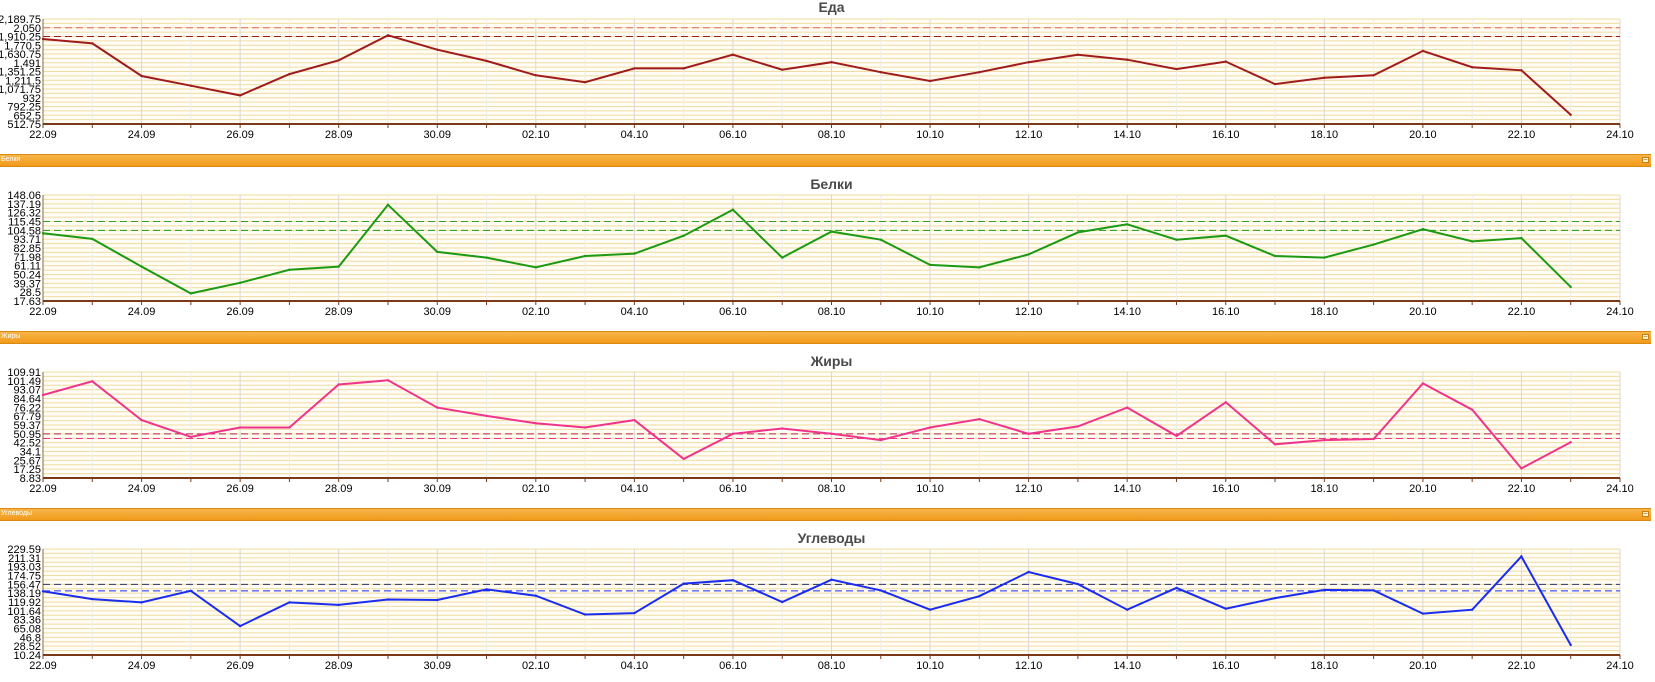  What do you see at coordinates (240, 489) in the screenshot?
I see `x-tick-label: 26.09` at bounding box center [240, 489].